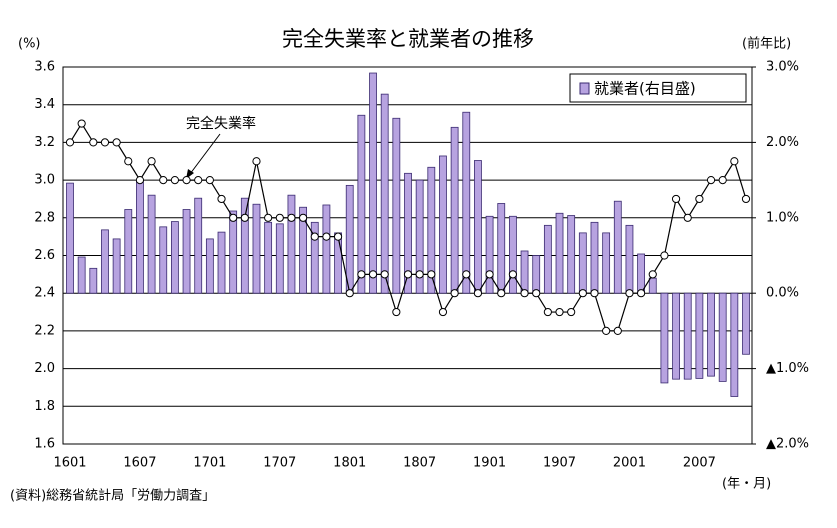 Image resolution: width=837 pixels, height=528 pixels. What do you see at coordinates (44, 330) in the screenshot?
I see `y-tick-label: 2.2` at bounding box center [44, 330].